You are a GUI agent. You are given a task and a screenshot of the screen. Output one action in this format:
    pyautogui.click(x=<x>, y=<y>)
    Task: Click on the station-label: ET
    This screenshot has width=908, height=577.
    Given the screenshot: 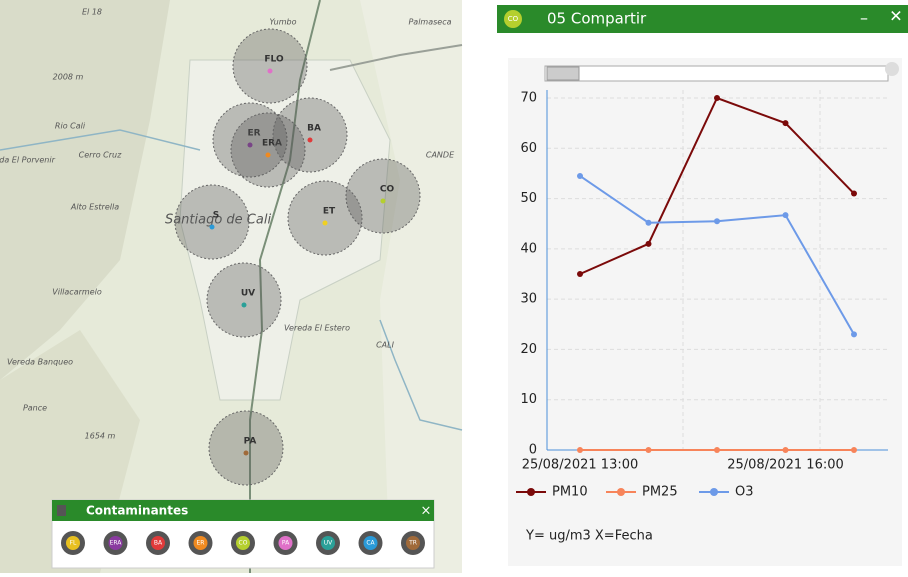 What is the action you would take?
    pyautogui.click(x=329, y=212)
    